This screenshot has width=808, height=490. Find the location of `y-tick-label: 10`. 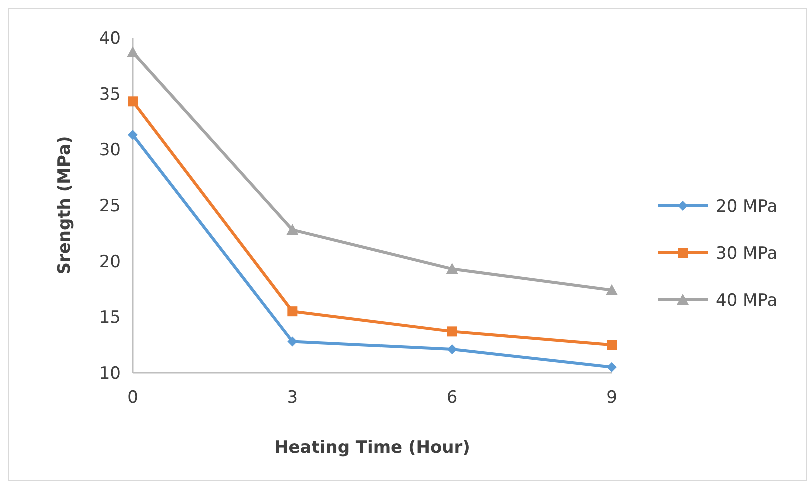

y-tick-label: 10 is located at coordinates (110, 374).